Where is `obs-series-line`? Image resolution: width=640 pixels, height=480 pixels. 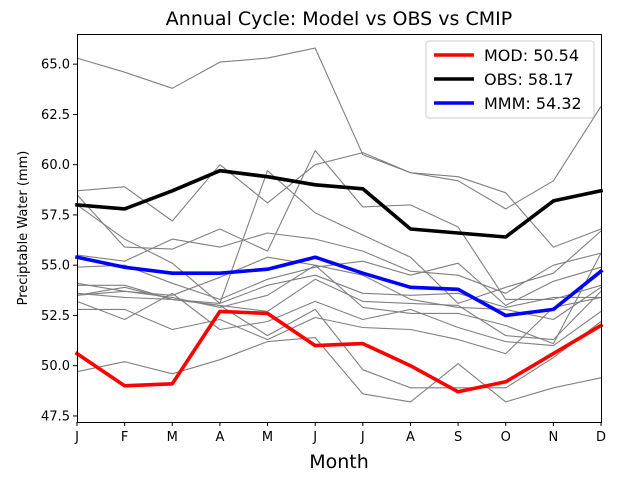 obs-series-line is located at coordinates (339, 203).